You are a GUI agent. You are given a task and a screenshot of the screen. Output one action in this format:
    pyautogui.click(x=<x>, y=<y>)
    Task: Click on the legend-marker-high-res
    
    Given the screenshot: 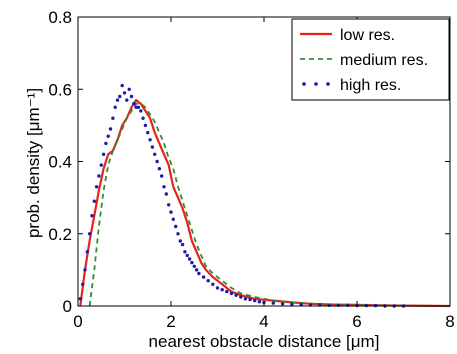 What is the action you would take?
    pyautogui.click(x=316, y=84)
    